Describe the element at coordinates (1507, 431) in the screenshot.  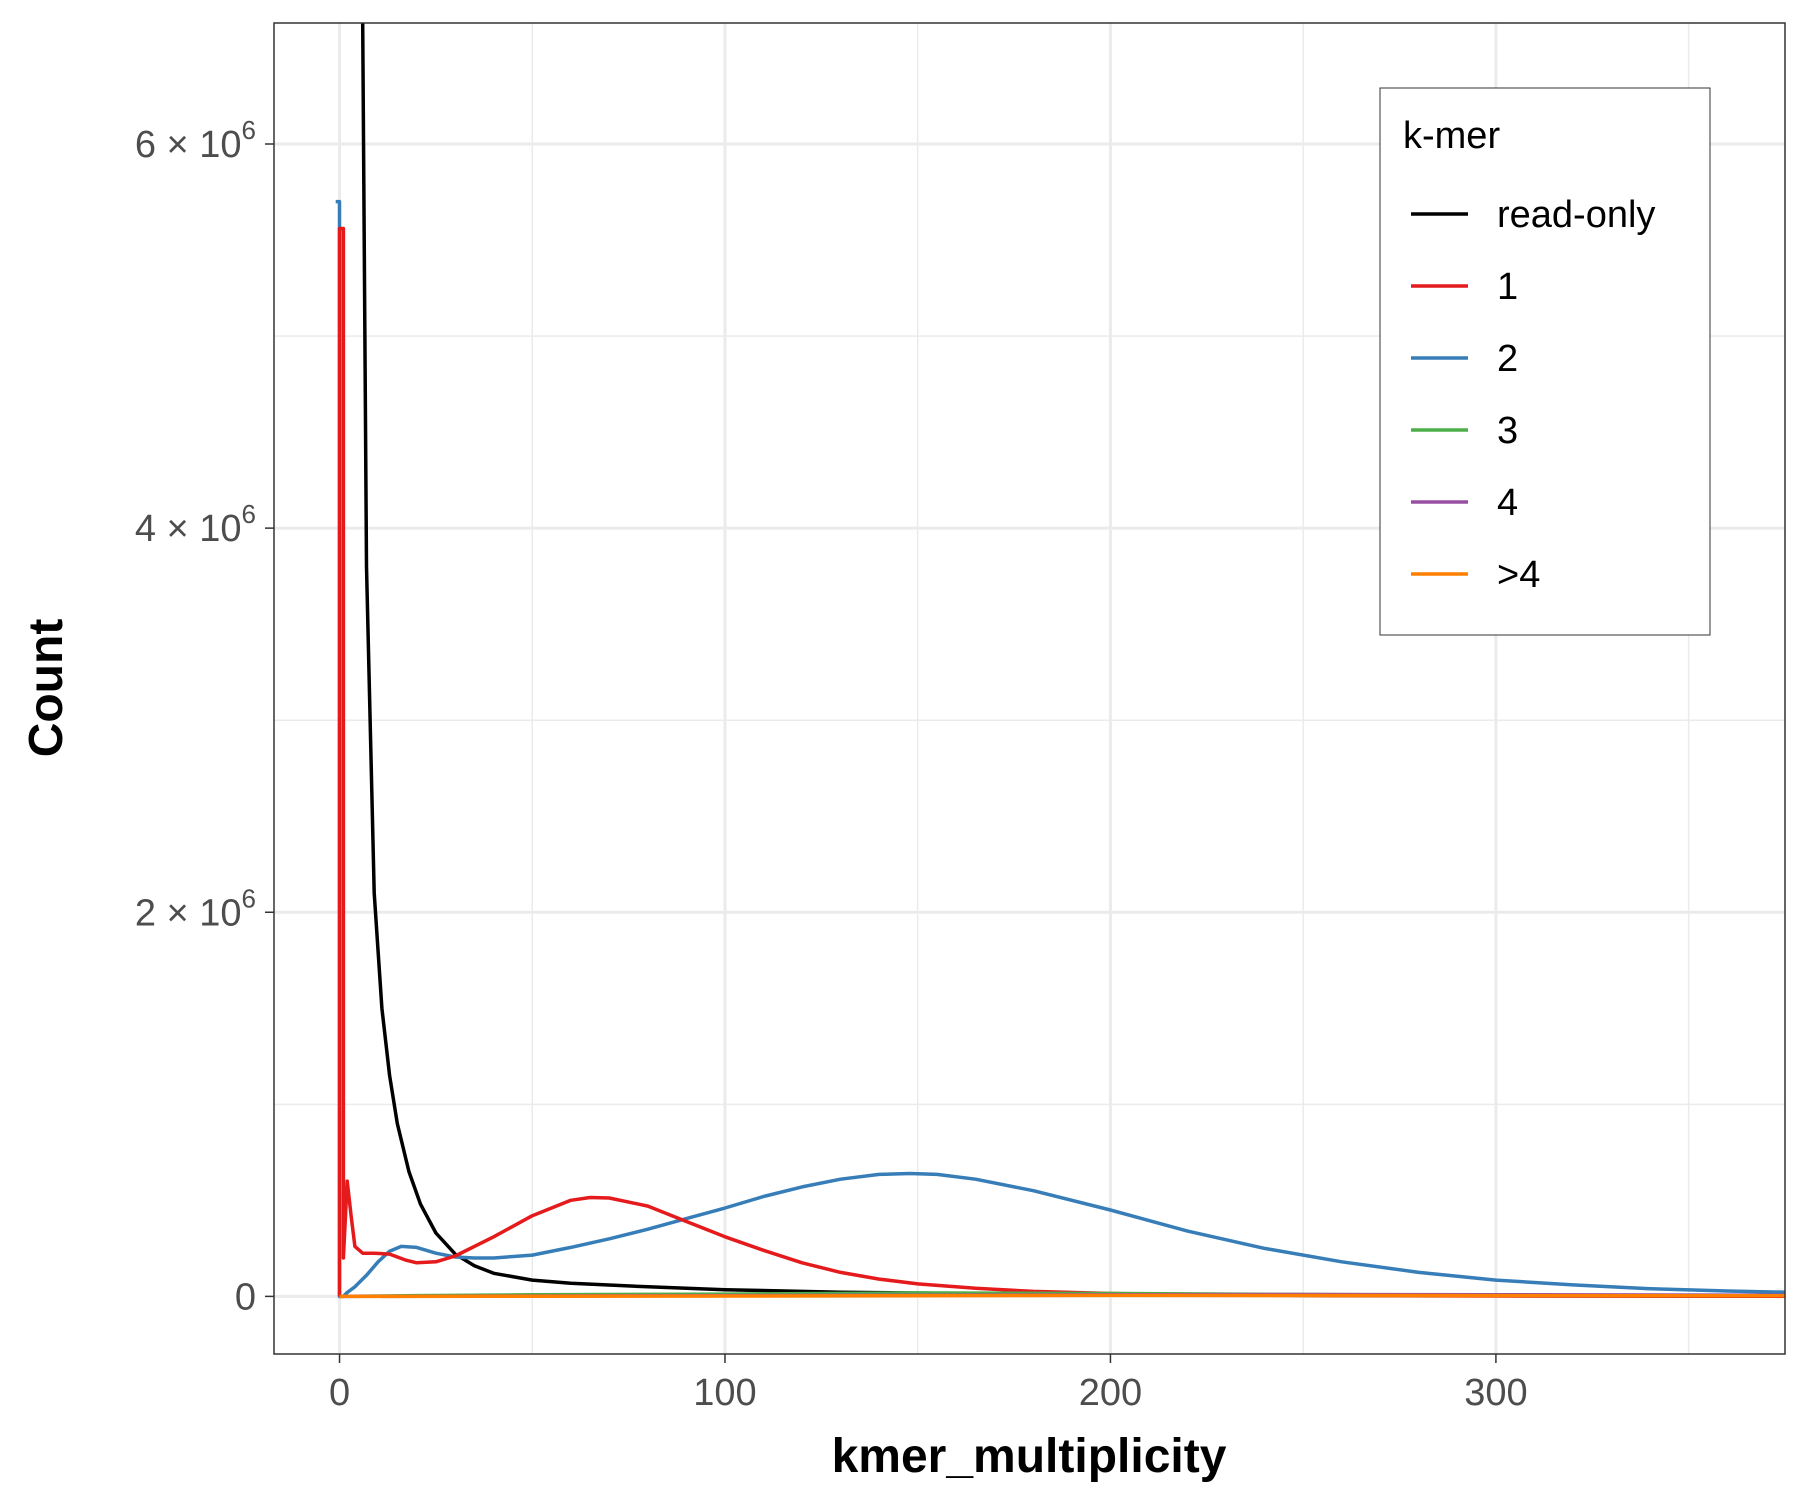
I see `legend-label: 3` at that location.